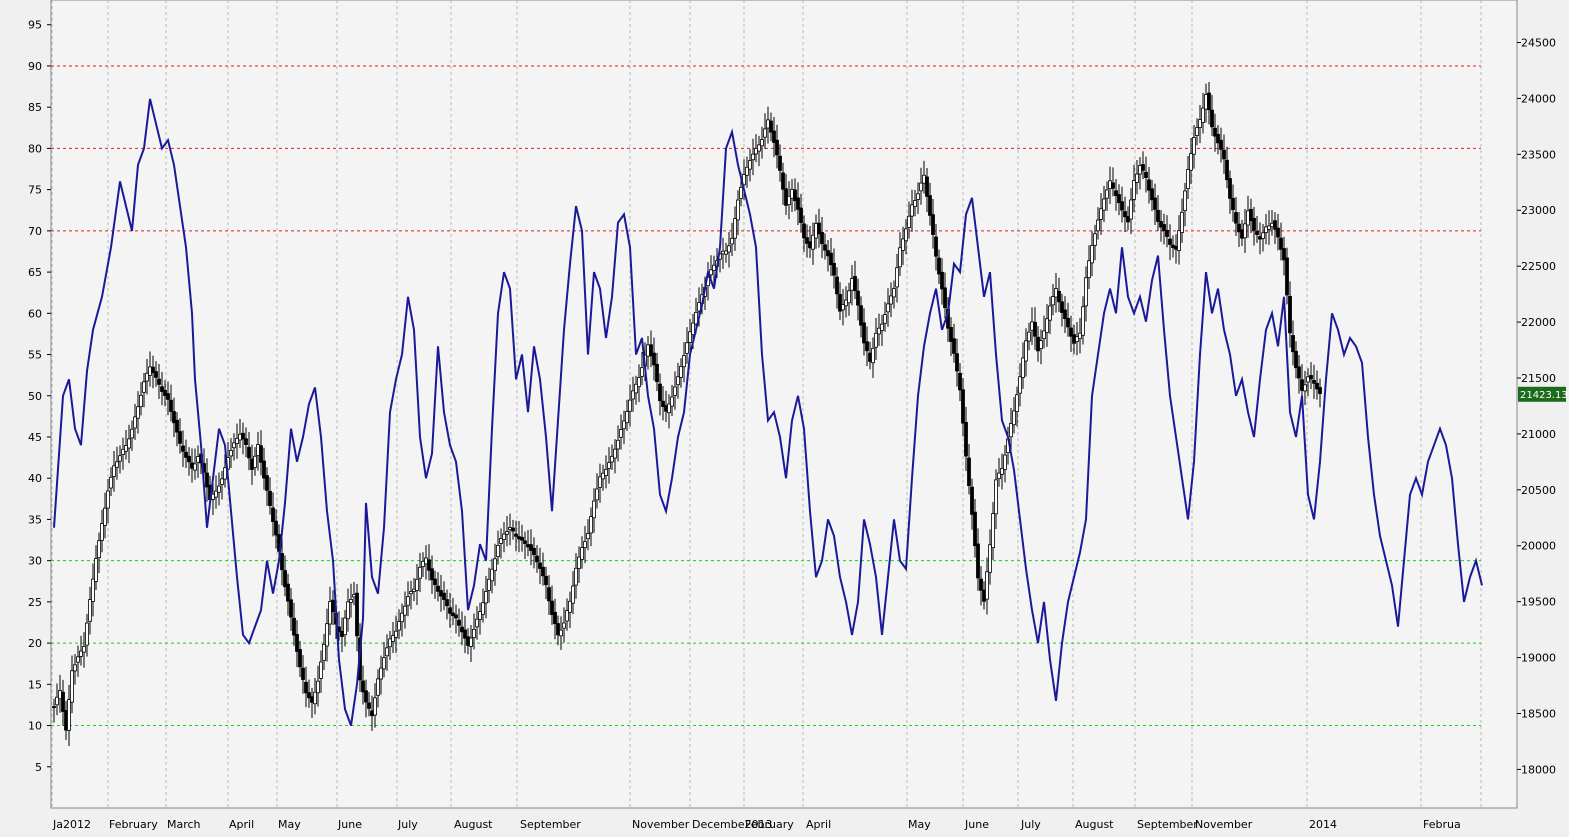 The height and width of the screenshot is (837, 1569). What do you see at coordinates (1538, 602) in the screenshot?
I see `right-tick-label: 19500` at bounding box center [1538, 602].